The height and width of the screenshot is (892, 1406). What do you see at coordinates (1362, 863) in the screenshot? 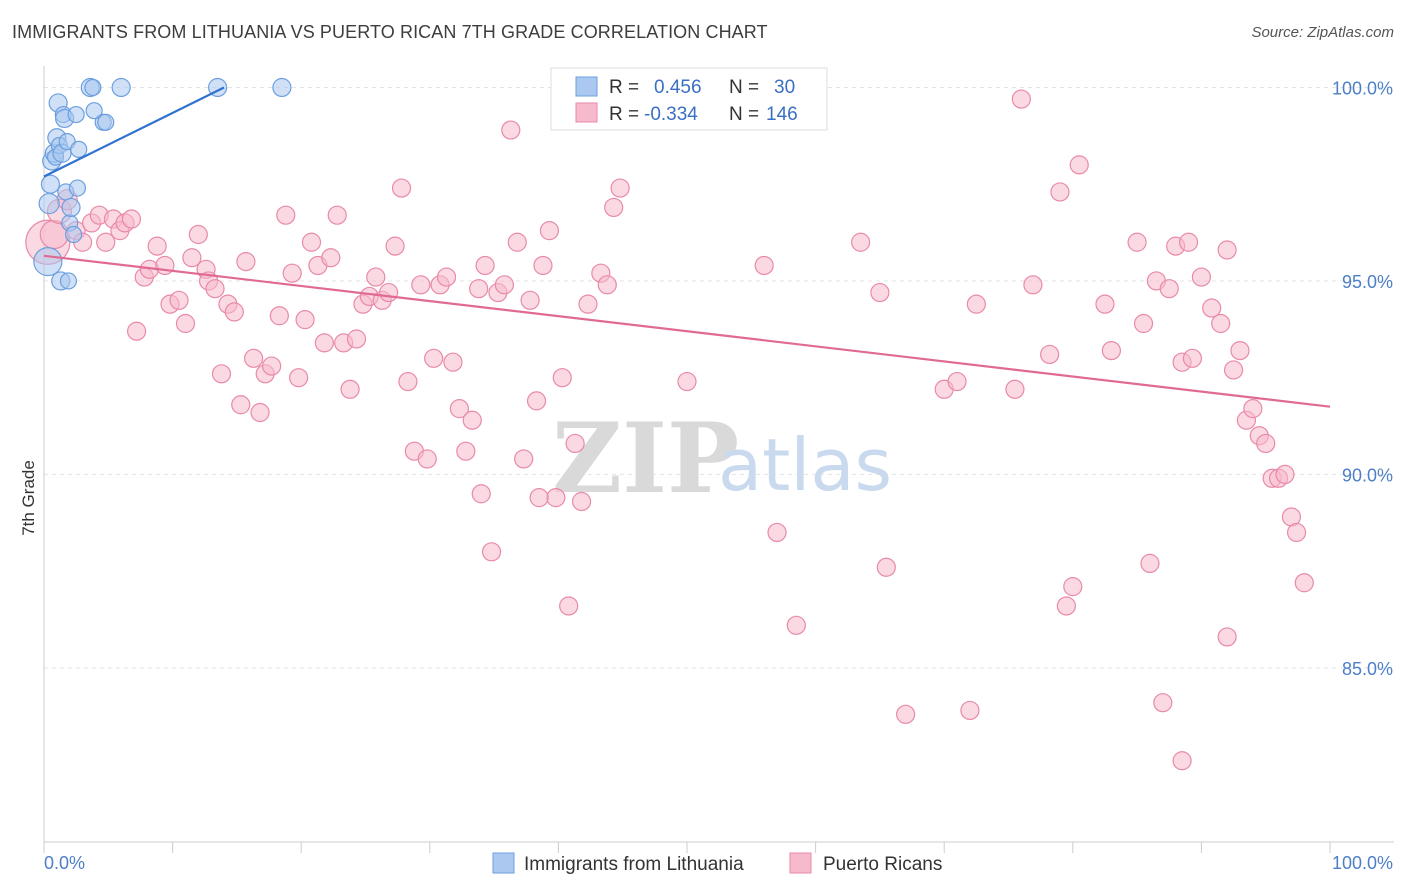
I see `x-tick-label-max: 100.0%` at bounding box center [1362, 863].